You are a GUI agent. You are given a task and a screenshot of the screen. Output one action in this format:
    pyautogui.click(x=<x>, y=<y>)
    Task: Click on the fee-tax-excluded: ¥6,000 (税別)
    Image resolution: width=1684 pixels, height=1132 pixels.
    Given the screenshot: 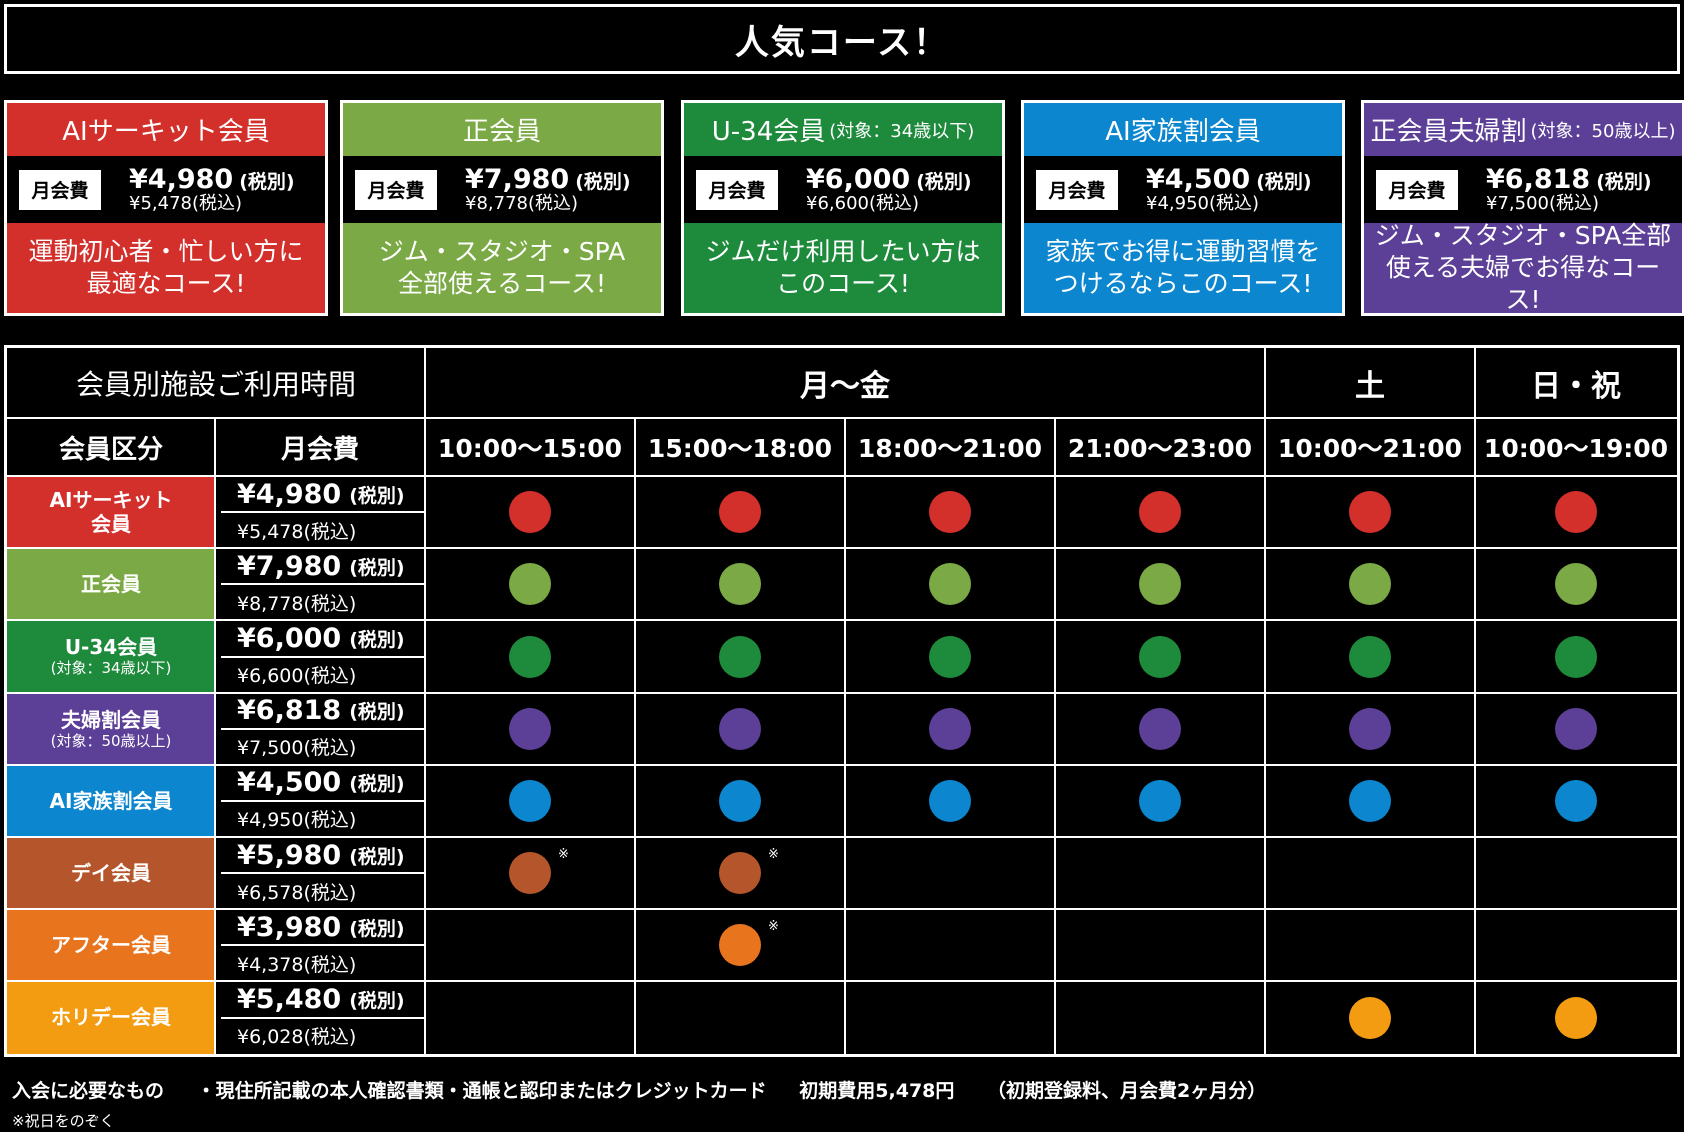 What is the action you would take?
    pyautogui.click(x=320, y=638)
    